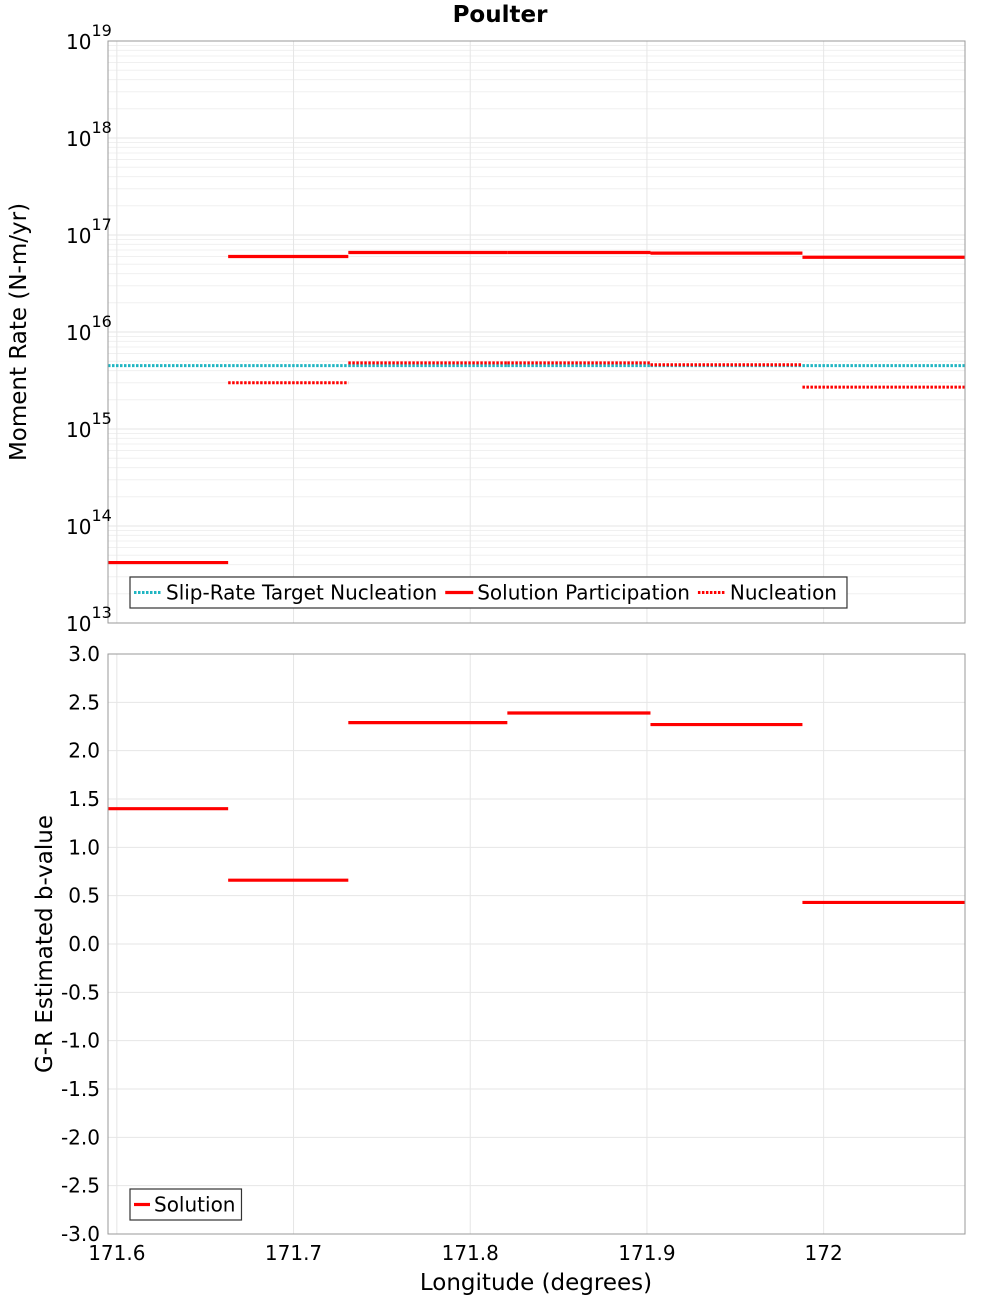 This screenshot has width=1000, height=1300. I want to click on top-y-tick-label: 1015, so click(89, 425).